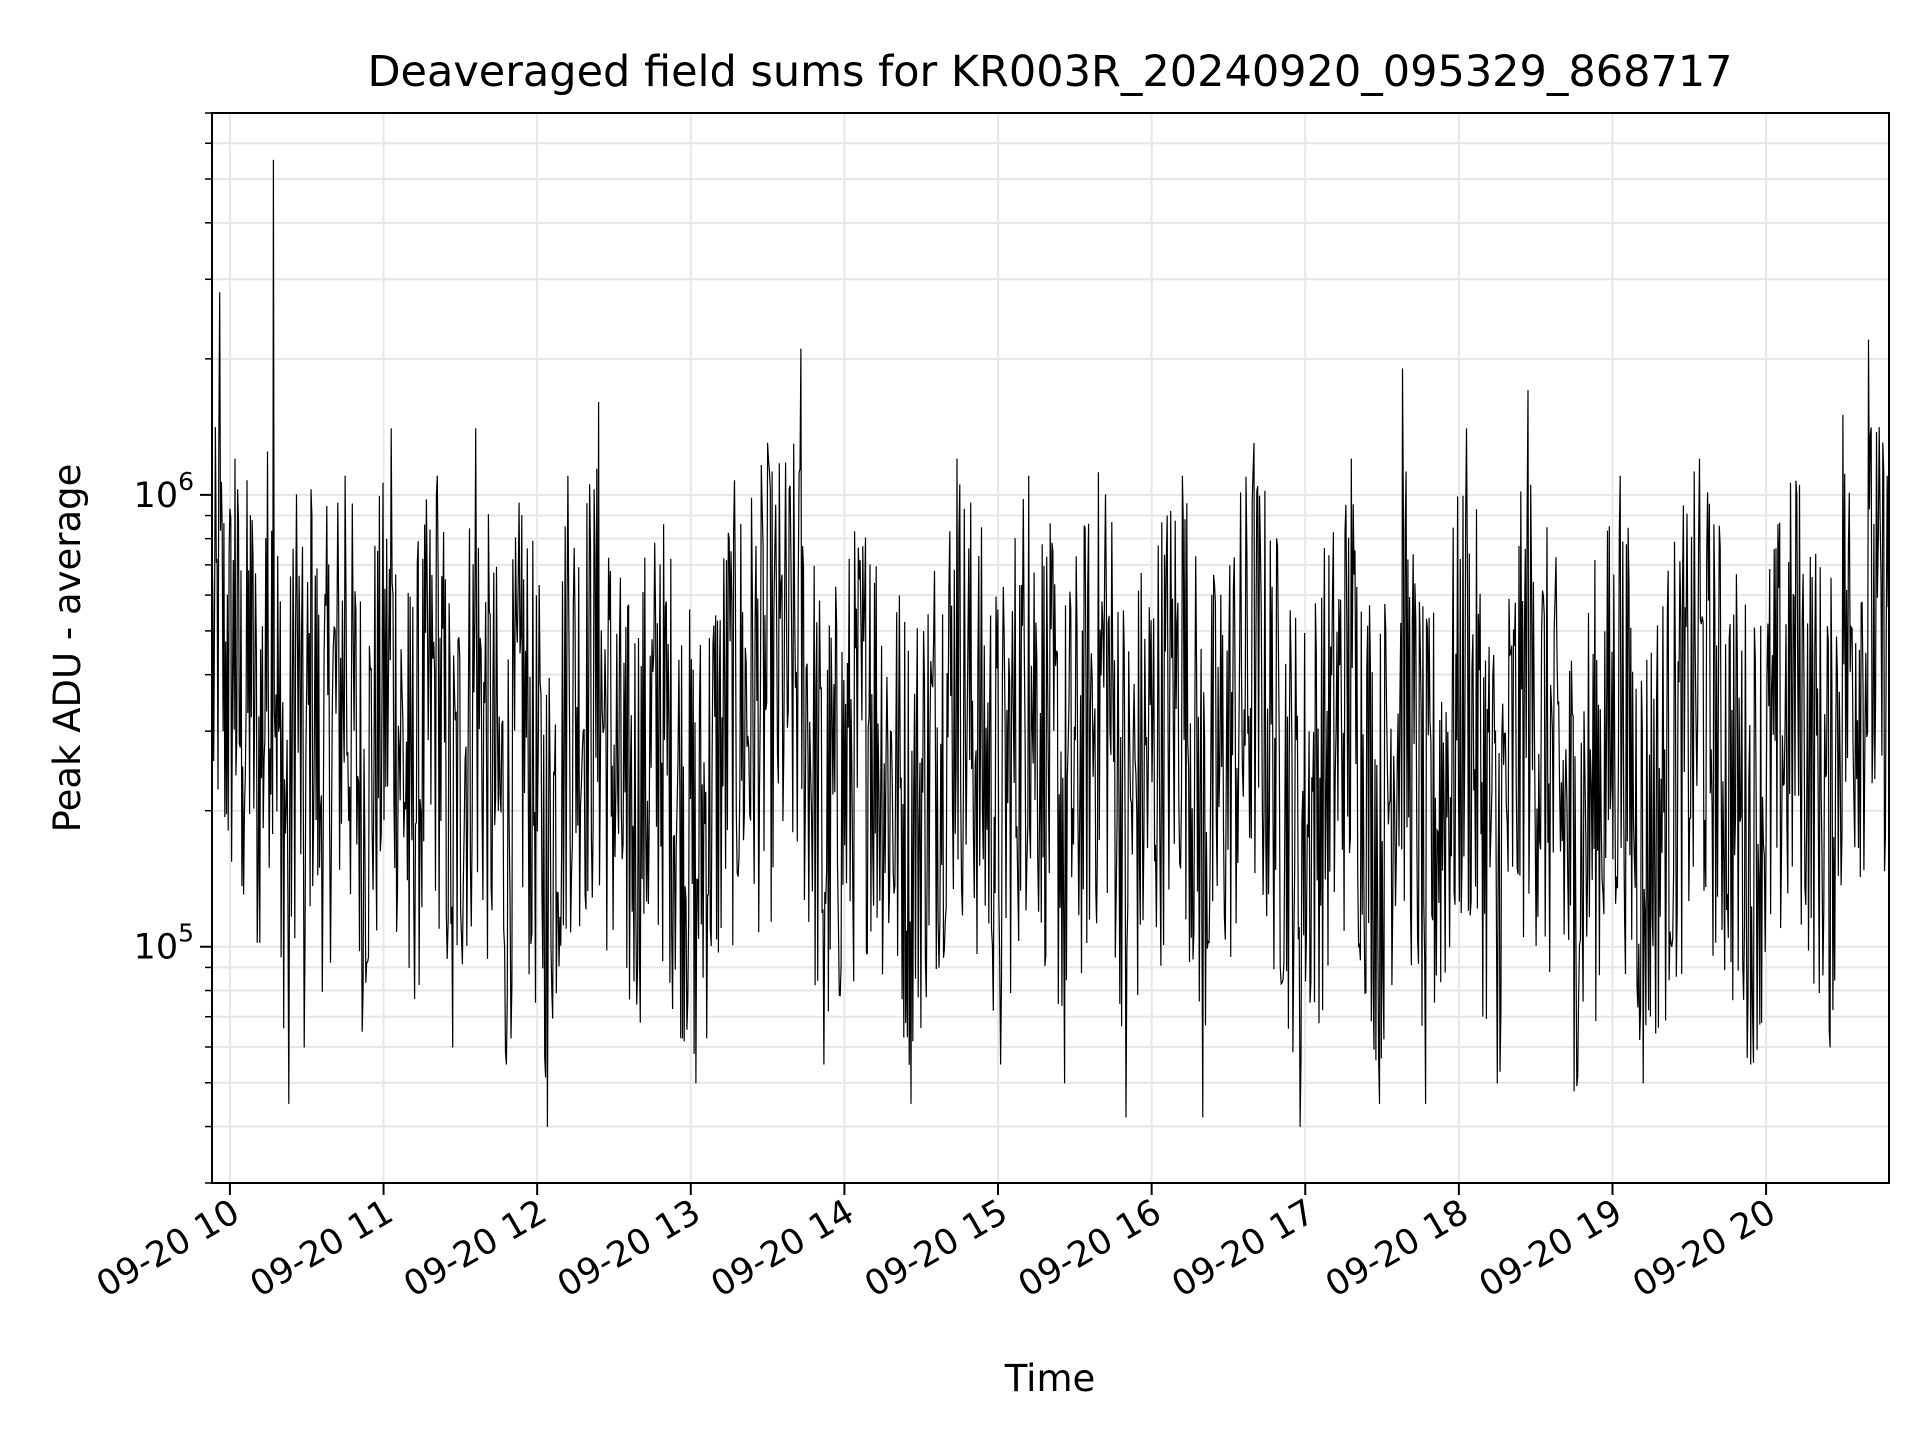  Describe the element at coordinates (186, 481) in the screenshot. I see `y-tick-exponent: 6` at that location.